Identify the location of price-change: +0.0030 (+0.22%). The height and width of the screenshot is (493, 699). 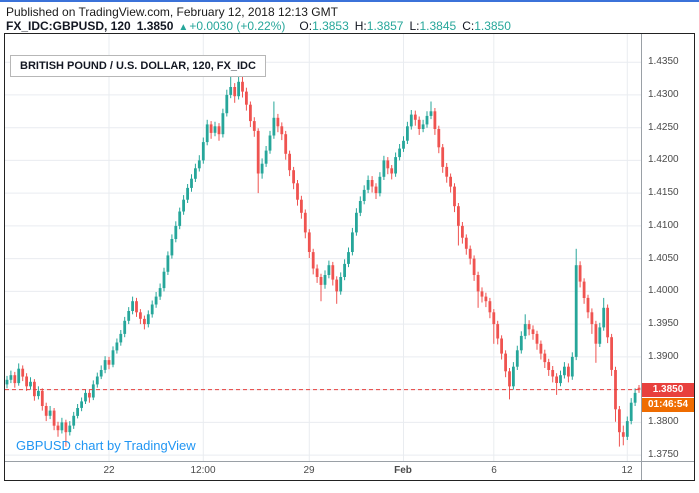
(237, 26).